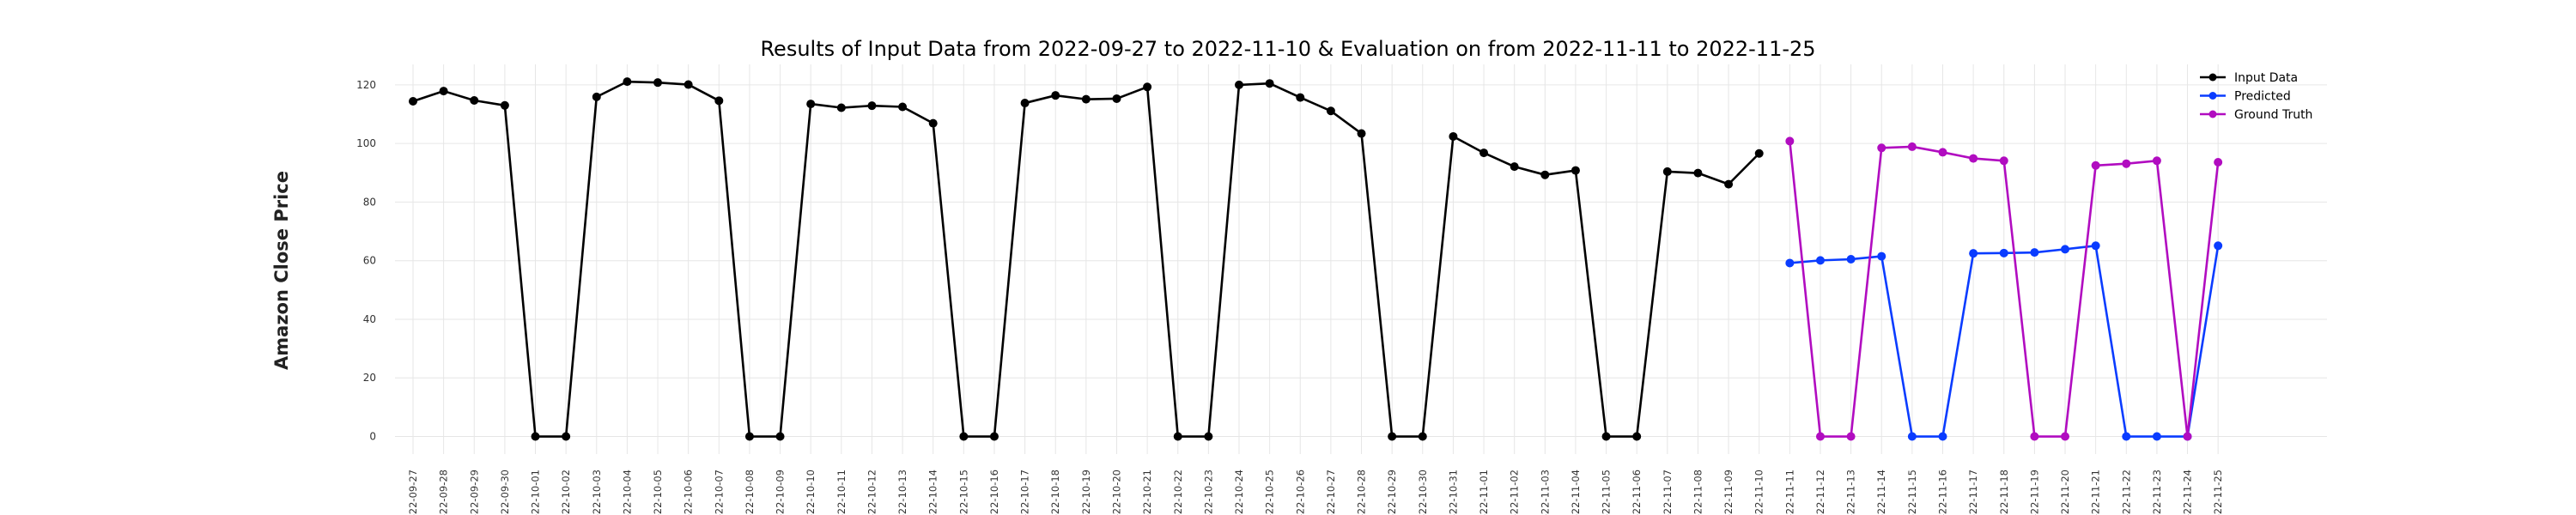  I want to click on x-tick-label: -22-10-19, so click(1086, 492).